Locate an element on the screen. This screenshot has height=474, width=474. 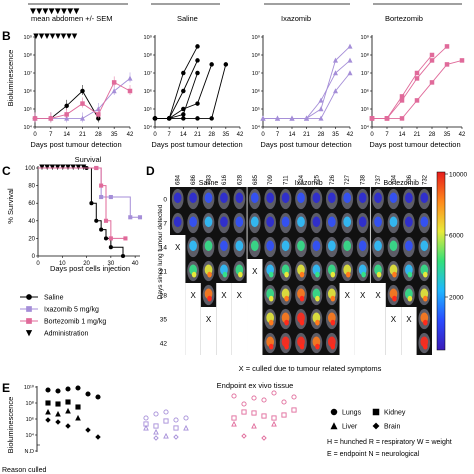
panel-e-abbrev-1: H = hunched R = respiratory W = weight is located at coordinates (389, 442).